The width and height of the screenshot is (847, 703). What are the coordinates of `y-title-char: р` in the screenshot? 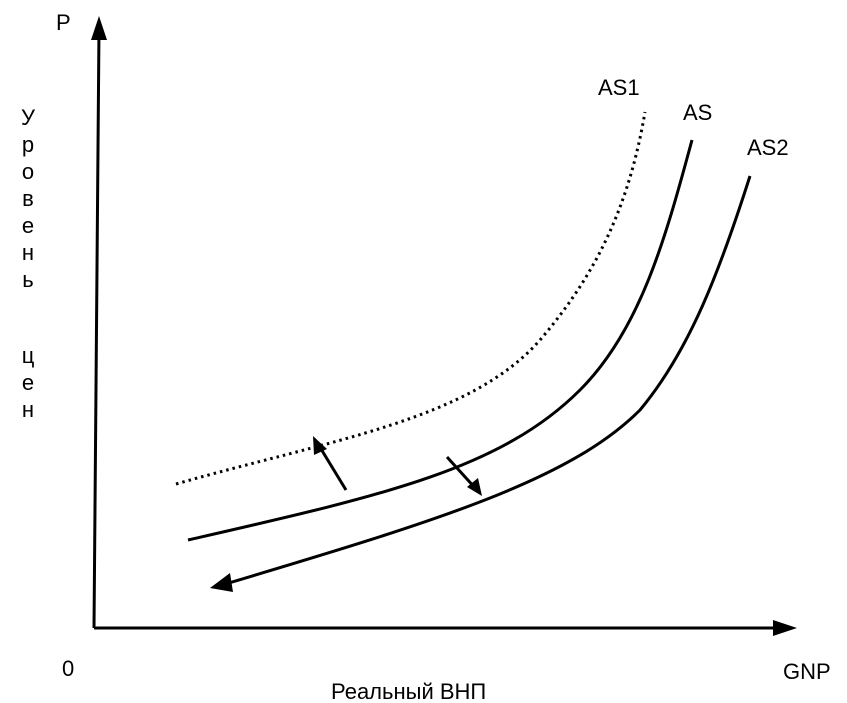 It's located at (28, 144).